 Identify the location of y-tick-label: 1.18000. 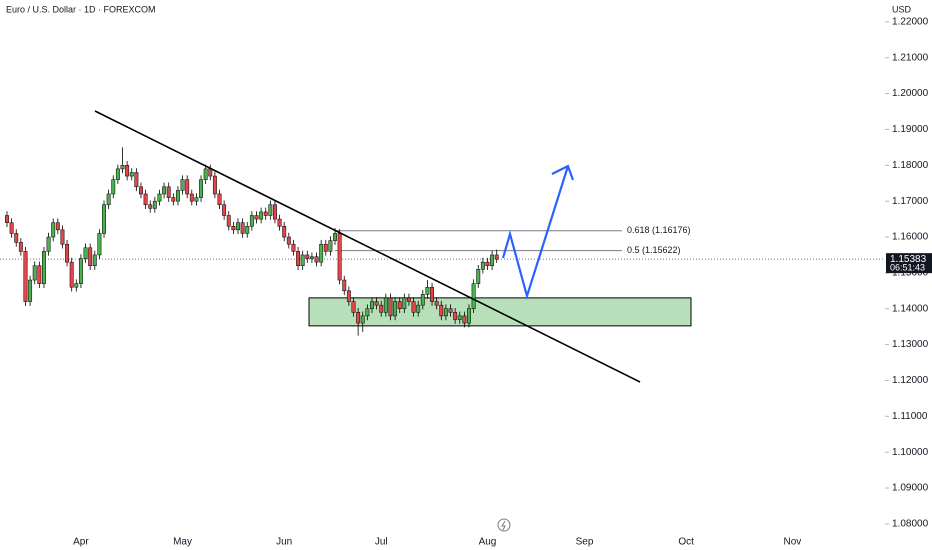
(910, 165).